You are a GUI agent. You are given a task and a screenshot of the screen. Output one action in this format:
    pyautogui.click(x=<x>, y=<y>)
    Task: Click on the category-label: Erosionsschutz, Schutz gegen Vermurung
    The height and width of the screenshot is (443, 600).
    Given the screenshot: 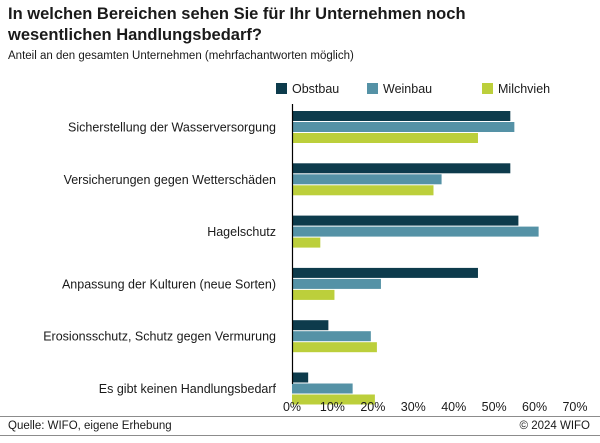 What is the action you would take?
    pyautogui.click(x=159, y=337)
    